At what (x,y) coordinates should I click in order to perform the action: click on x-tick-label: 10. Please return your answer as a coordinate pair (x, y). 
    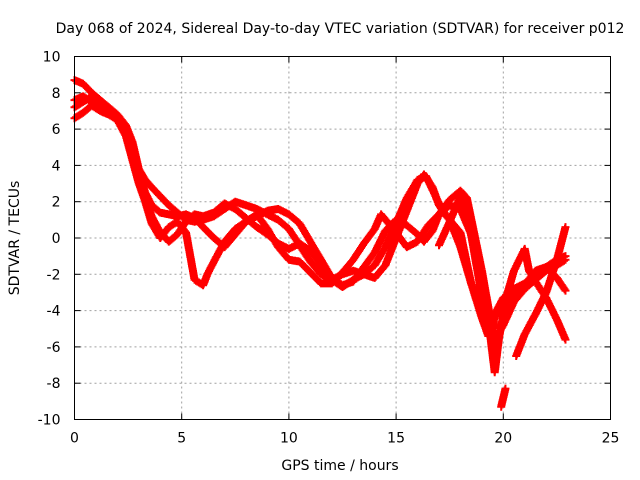
    Looking at the image, I should click on (289, 439).